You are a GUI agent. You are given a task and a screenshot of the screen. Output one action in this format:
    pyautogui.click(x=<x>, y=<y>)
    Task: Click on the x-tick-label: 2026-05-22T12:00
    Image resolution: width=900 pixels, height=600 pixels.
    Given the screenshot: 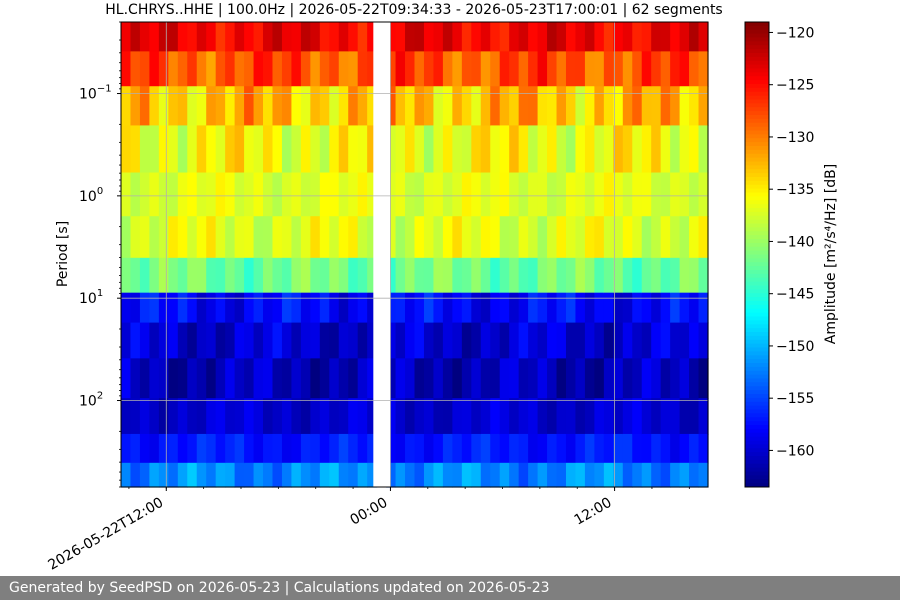 What is the action you would take?
    pyautogui.click(x=105, y=534)
    